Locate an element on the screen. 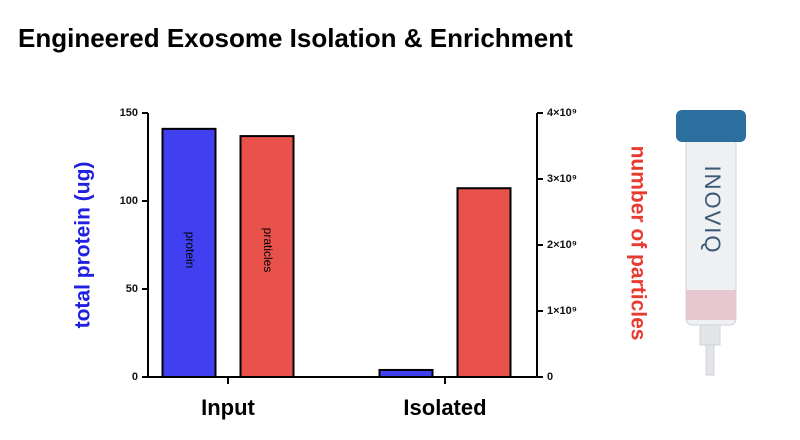  y2-tick-label: 1×10⁹ is located at coordinates (562, 311).